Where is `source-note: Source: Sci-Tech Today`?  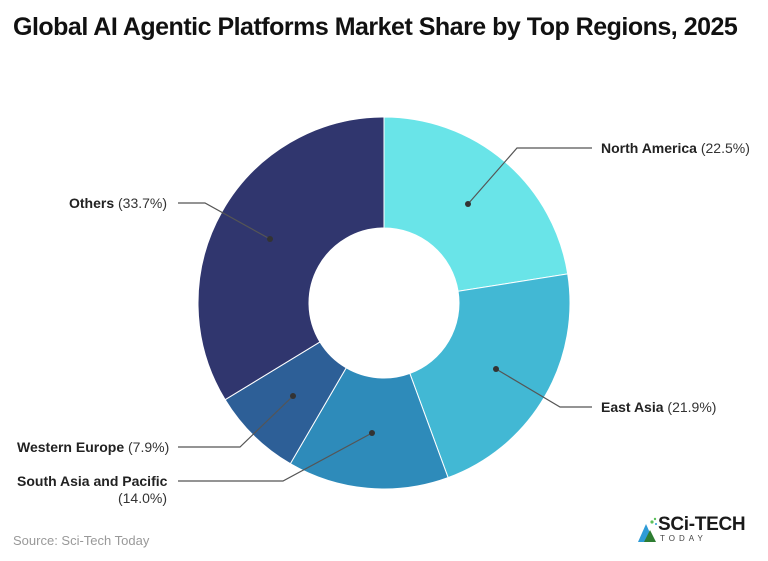
source-note: Source: Sci-Tech Today is located at coordinates (81, 540).